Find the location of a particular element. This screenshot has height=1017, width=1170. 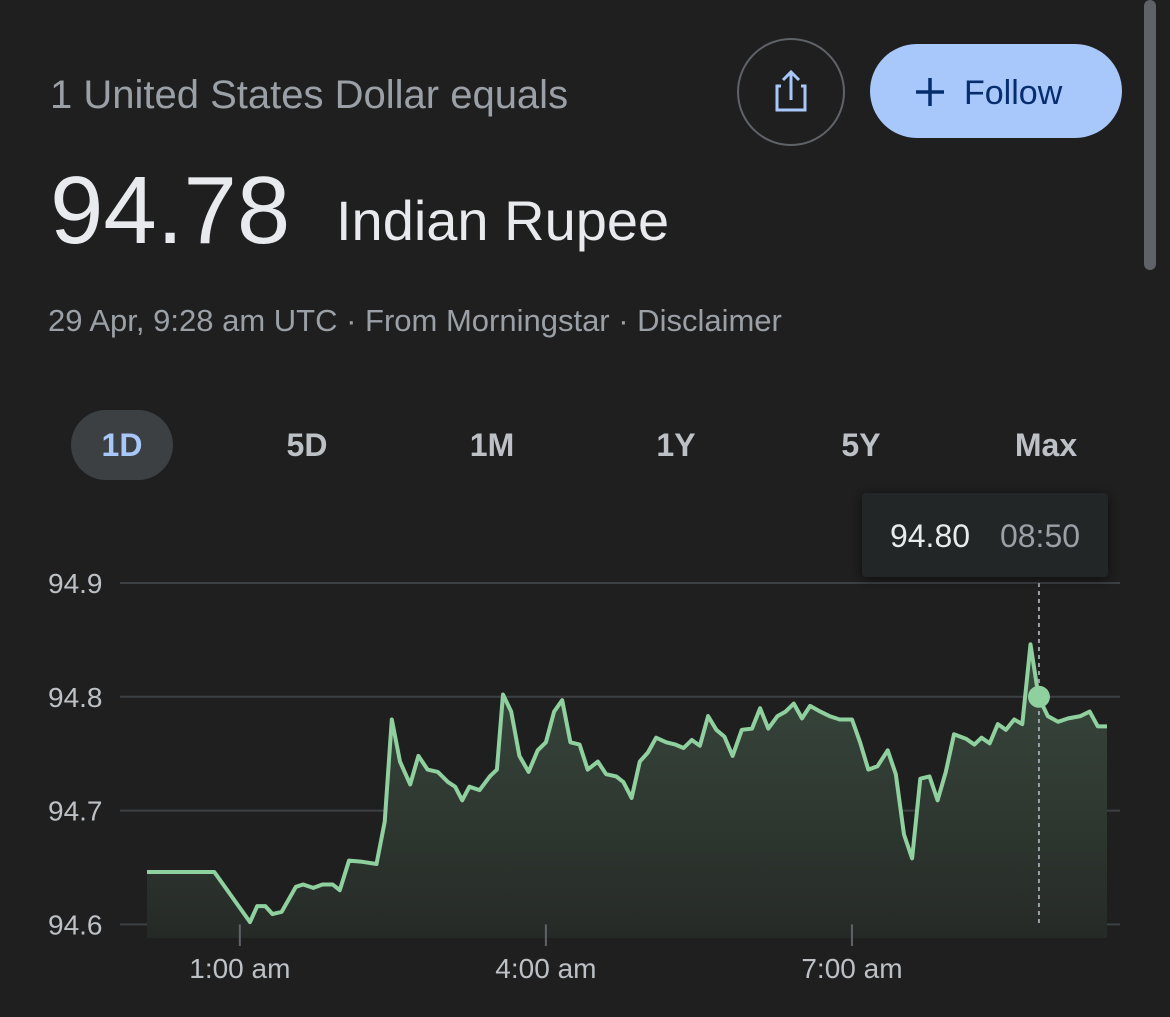

y-tick-label: 94.9 is located at coordinates (75, 583).